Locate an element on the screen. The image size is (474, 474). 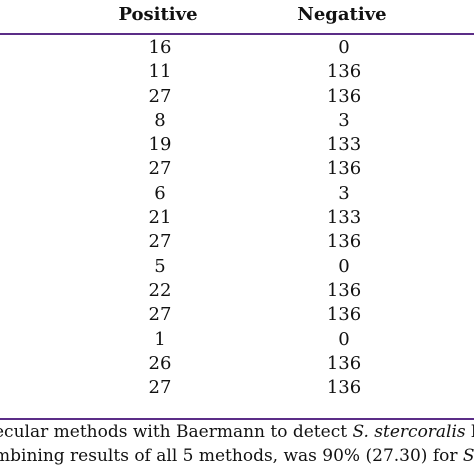
caption-species: S is located at coordinates (468, 456).